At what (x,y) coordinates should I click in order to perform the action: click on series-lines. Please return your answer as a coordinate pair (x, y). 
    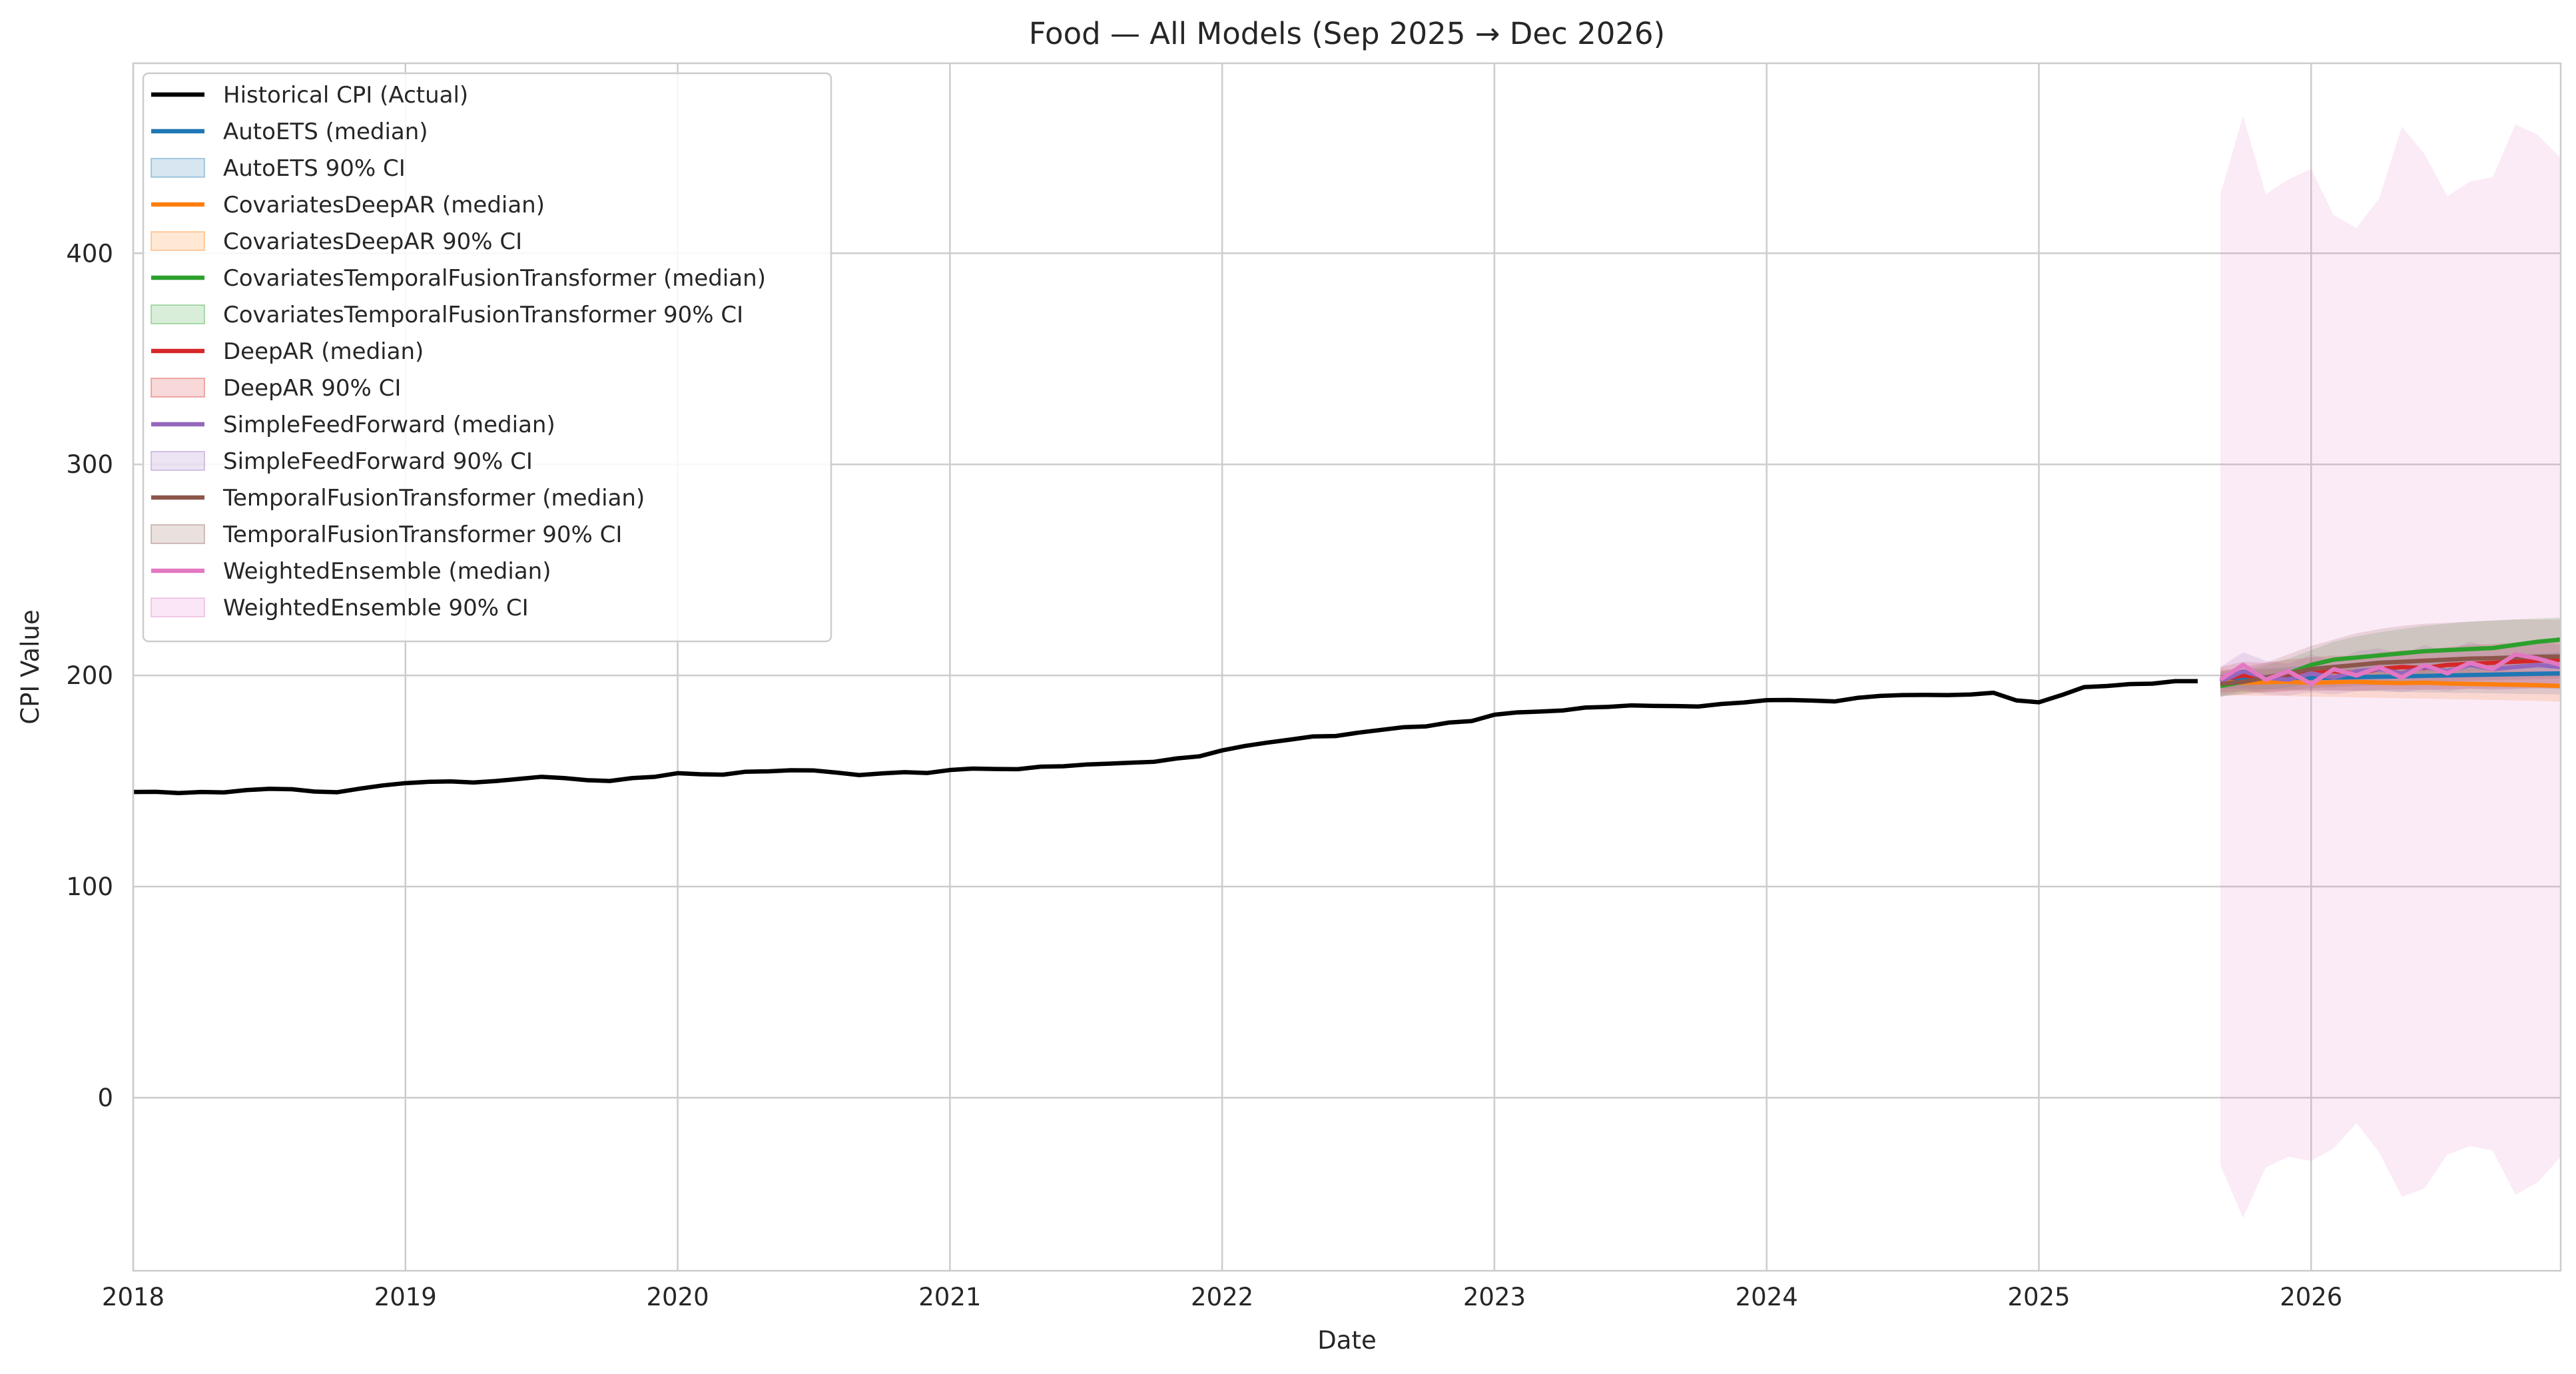
    Looking at the image, I should click on (1347, 716).